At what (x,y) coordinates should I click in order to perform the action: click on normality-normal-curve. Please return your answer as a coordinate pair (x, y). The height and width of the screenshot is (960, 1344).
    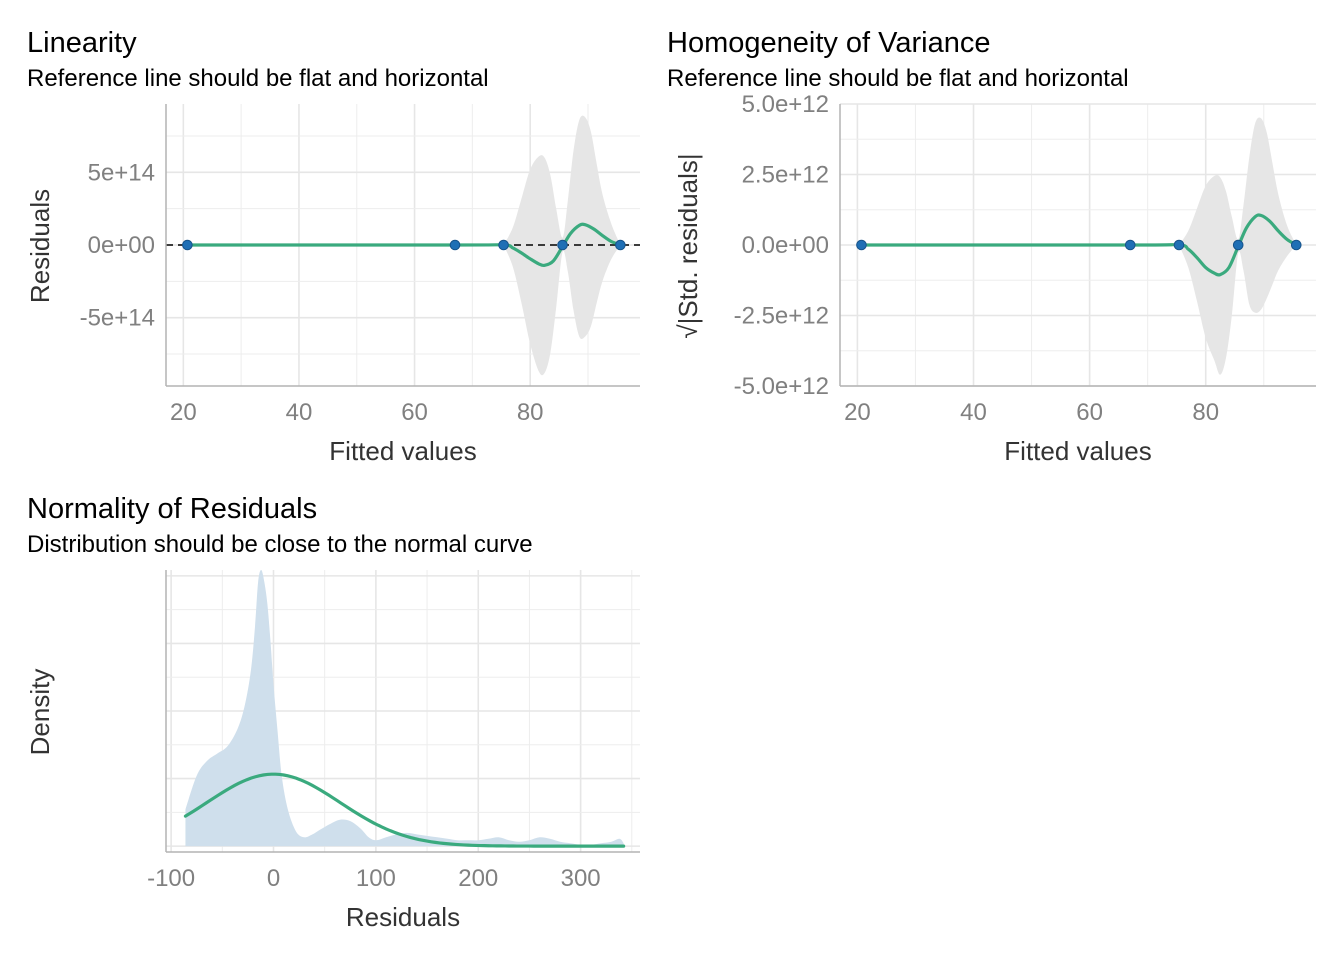
    Looking at the image, I should click on (404, 810).